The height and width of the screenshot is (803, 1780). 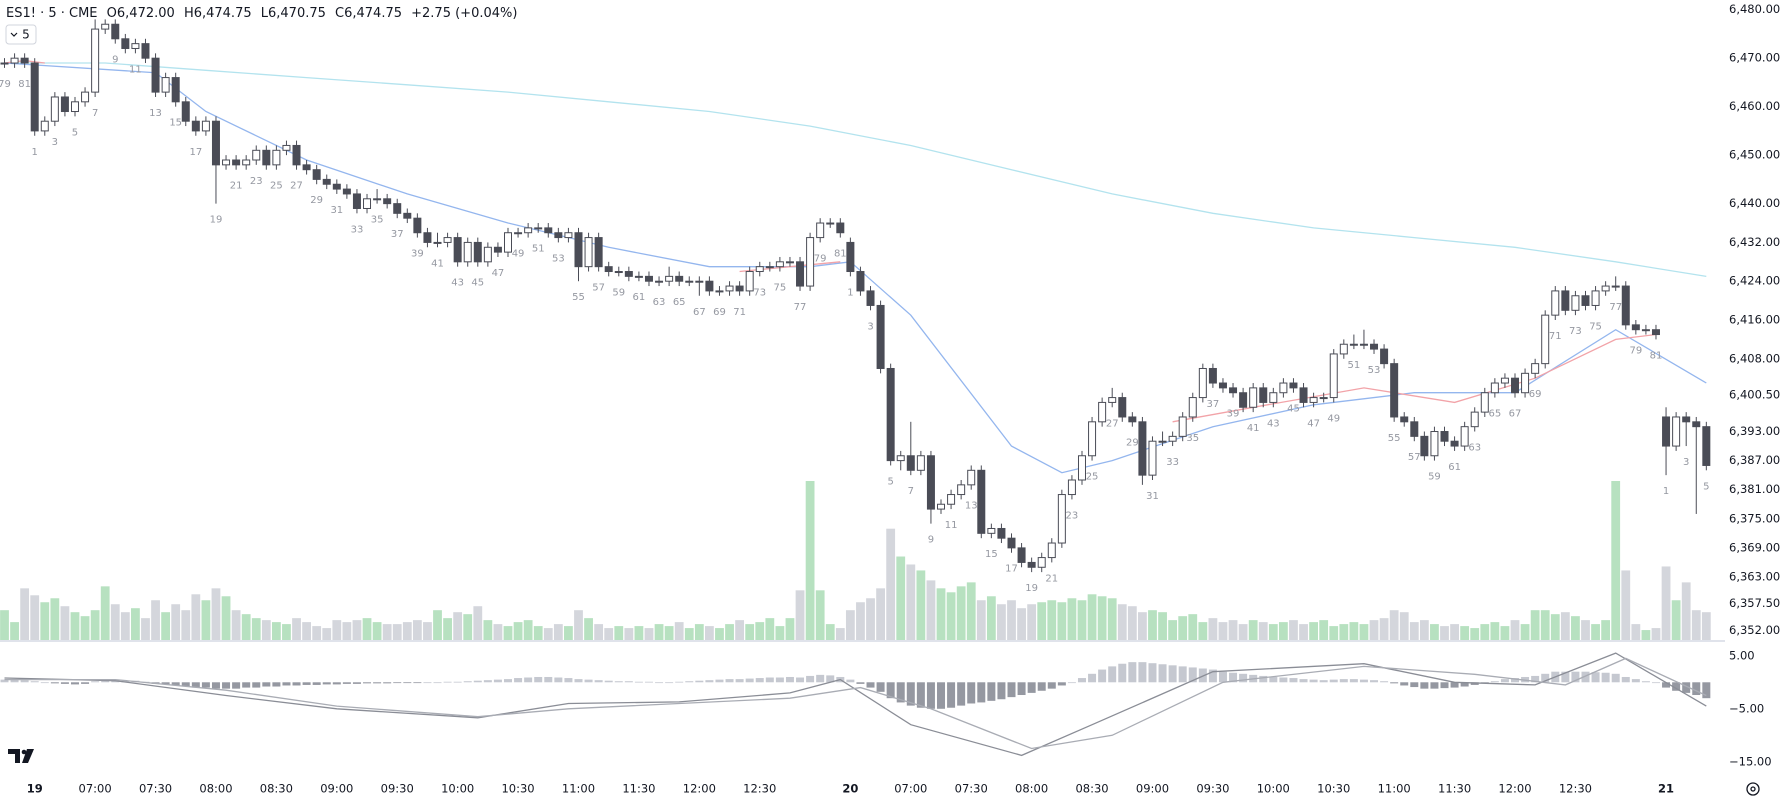 I want to click on interval-button: 5, so click(x=21, y=34).